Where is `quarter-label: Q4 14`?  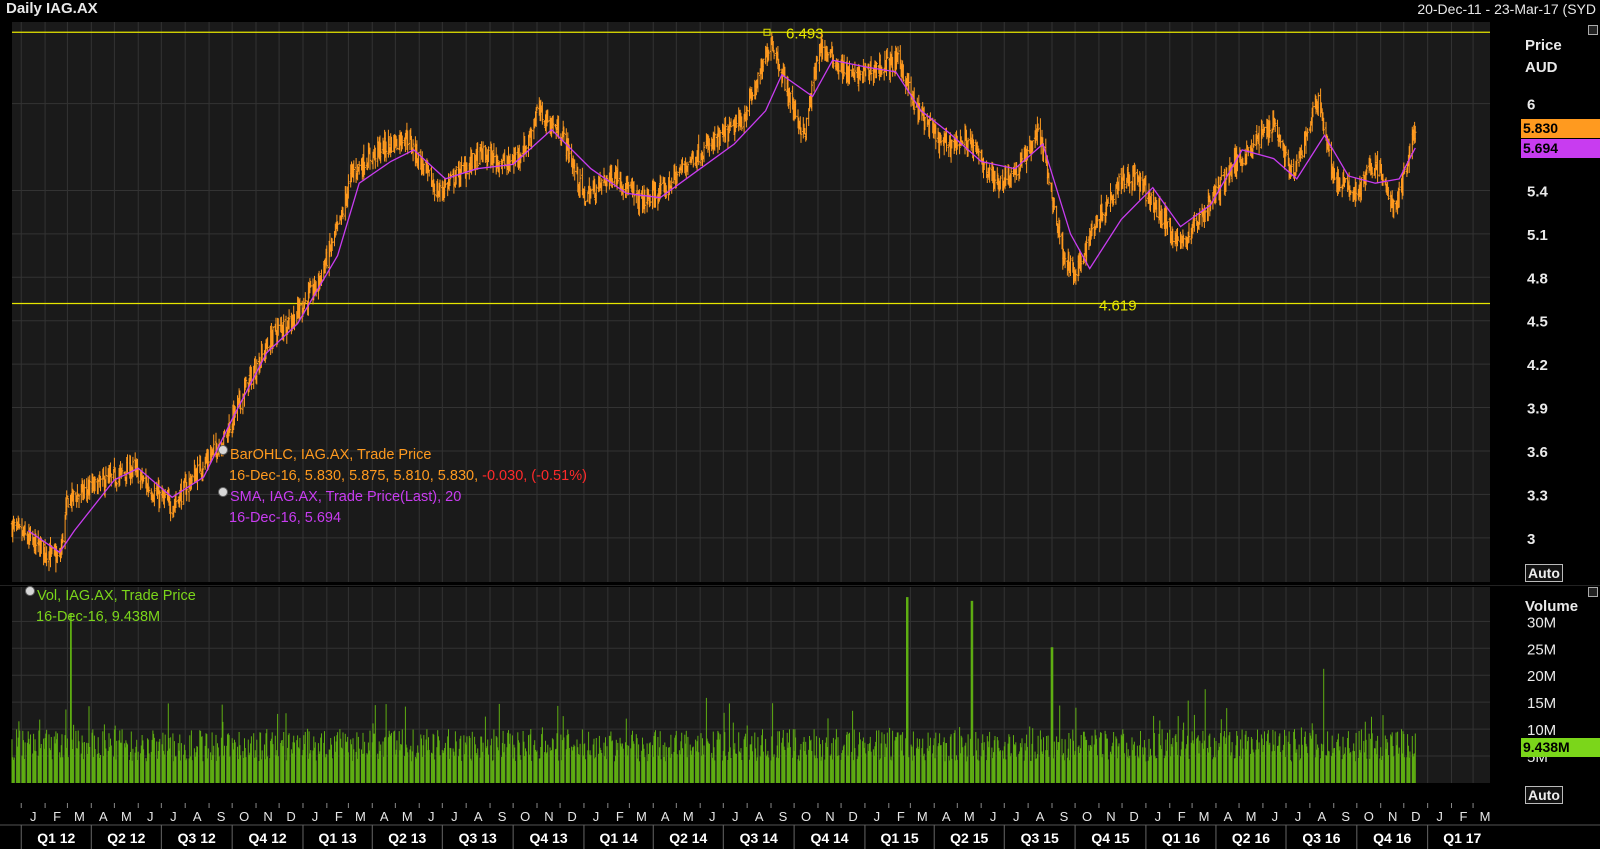 quarter-label: Q4 14 is located at coordinates (829, 838).